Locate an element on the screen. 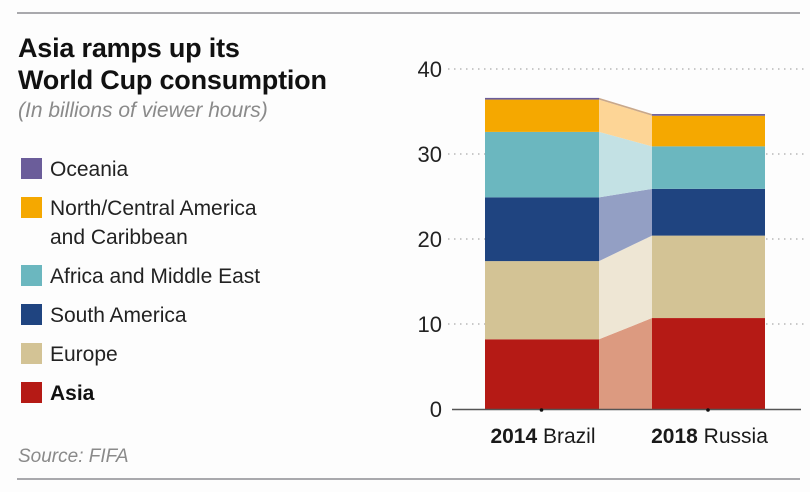  category-year: 2018 is located at coordinates (674, 436).